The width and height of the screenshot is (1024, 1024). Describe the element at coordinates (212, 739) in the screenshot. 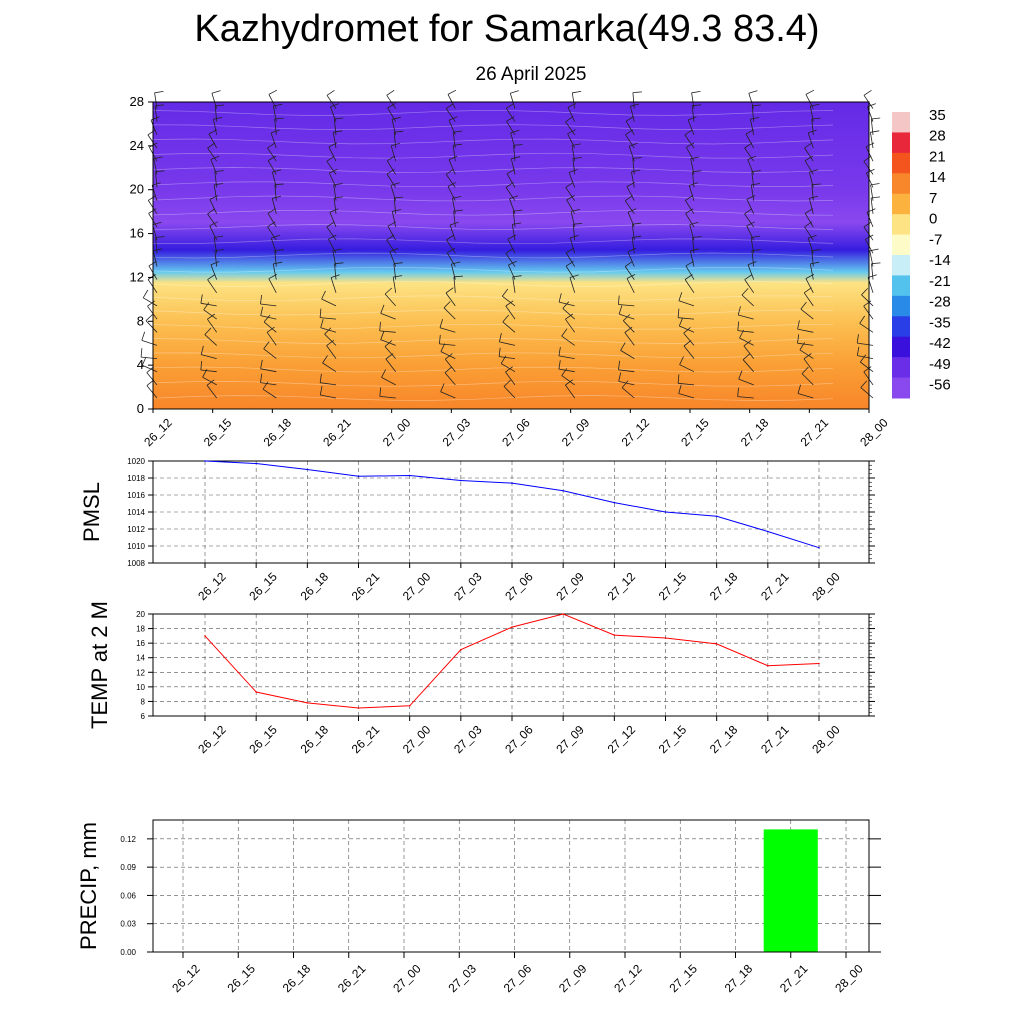

I see `x-tick-label: 26_12` at that location.